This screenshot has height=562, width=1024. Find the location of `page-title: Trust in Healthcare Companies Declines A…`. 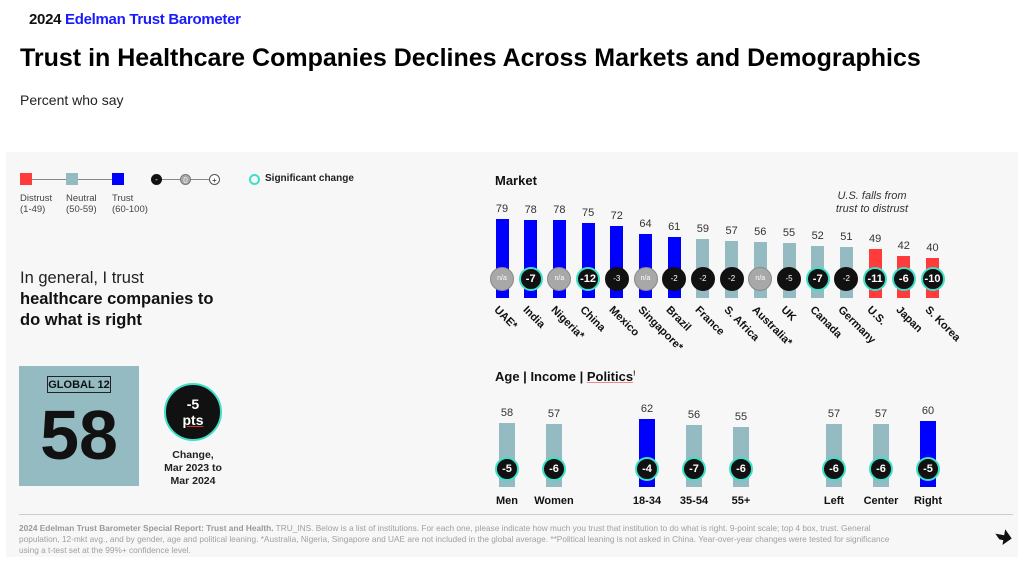

page-title: Trust in Healthcare Companies Declines A… is located at coordinates (470, 58).